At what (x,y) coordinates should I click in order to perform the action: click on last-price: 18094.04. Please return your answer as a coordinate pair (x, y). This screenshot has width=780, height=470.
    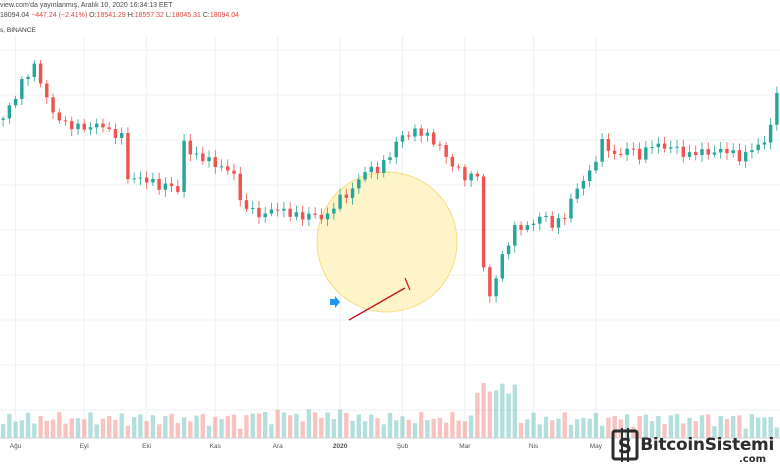
    Looking at the image, I should click on (15, 15).